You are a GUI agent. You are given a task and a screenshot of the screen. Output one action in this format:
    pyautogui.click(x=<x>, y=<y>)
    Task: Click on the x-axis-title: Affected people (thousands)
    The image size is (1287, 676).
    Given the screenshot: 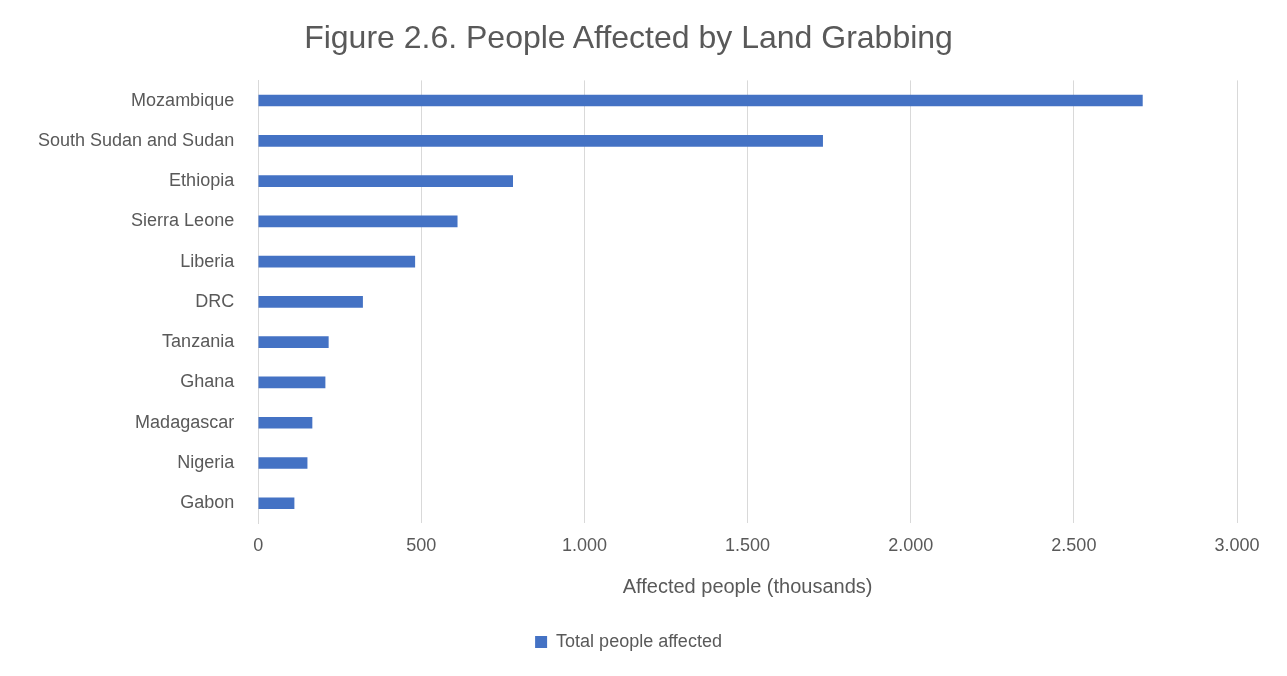 What is the action you would take?
    pyautogui.click(x=747, y=585)
    